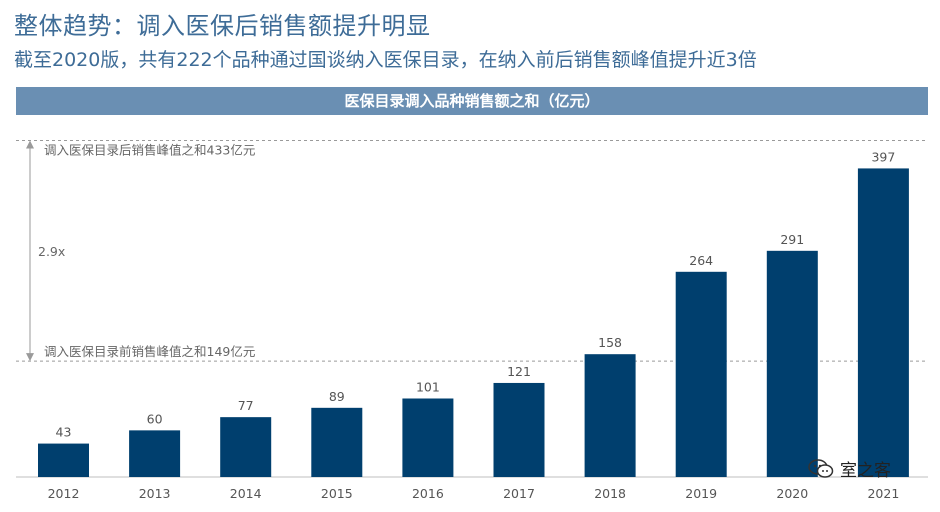 This screenshot has height=512, width=940. Describe the element at coordinates (155, 418) in the screenshot. I see `data-label: 60` at that location.